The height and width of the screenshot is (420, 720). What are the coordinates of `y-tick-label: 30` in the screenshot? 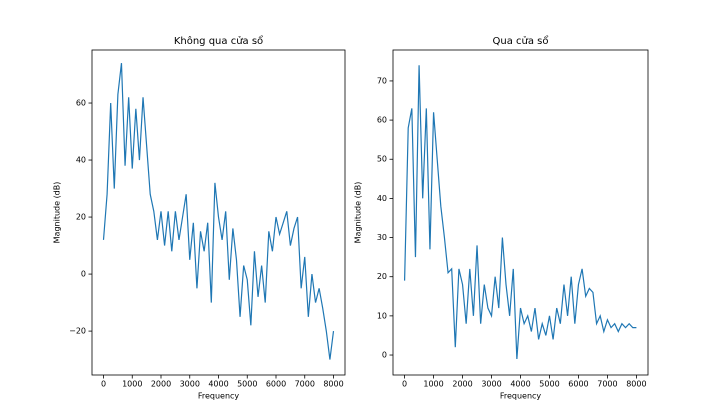 It's located at (382, 237).